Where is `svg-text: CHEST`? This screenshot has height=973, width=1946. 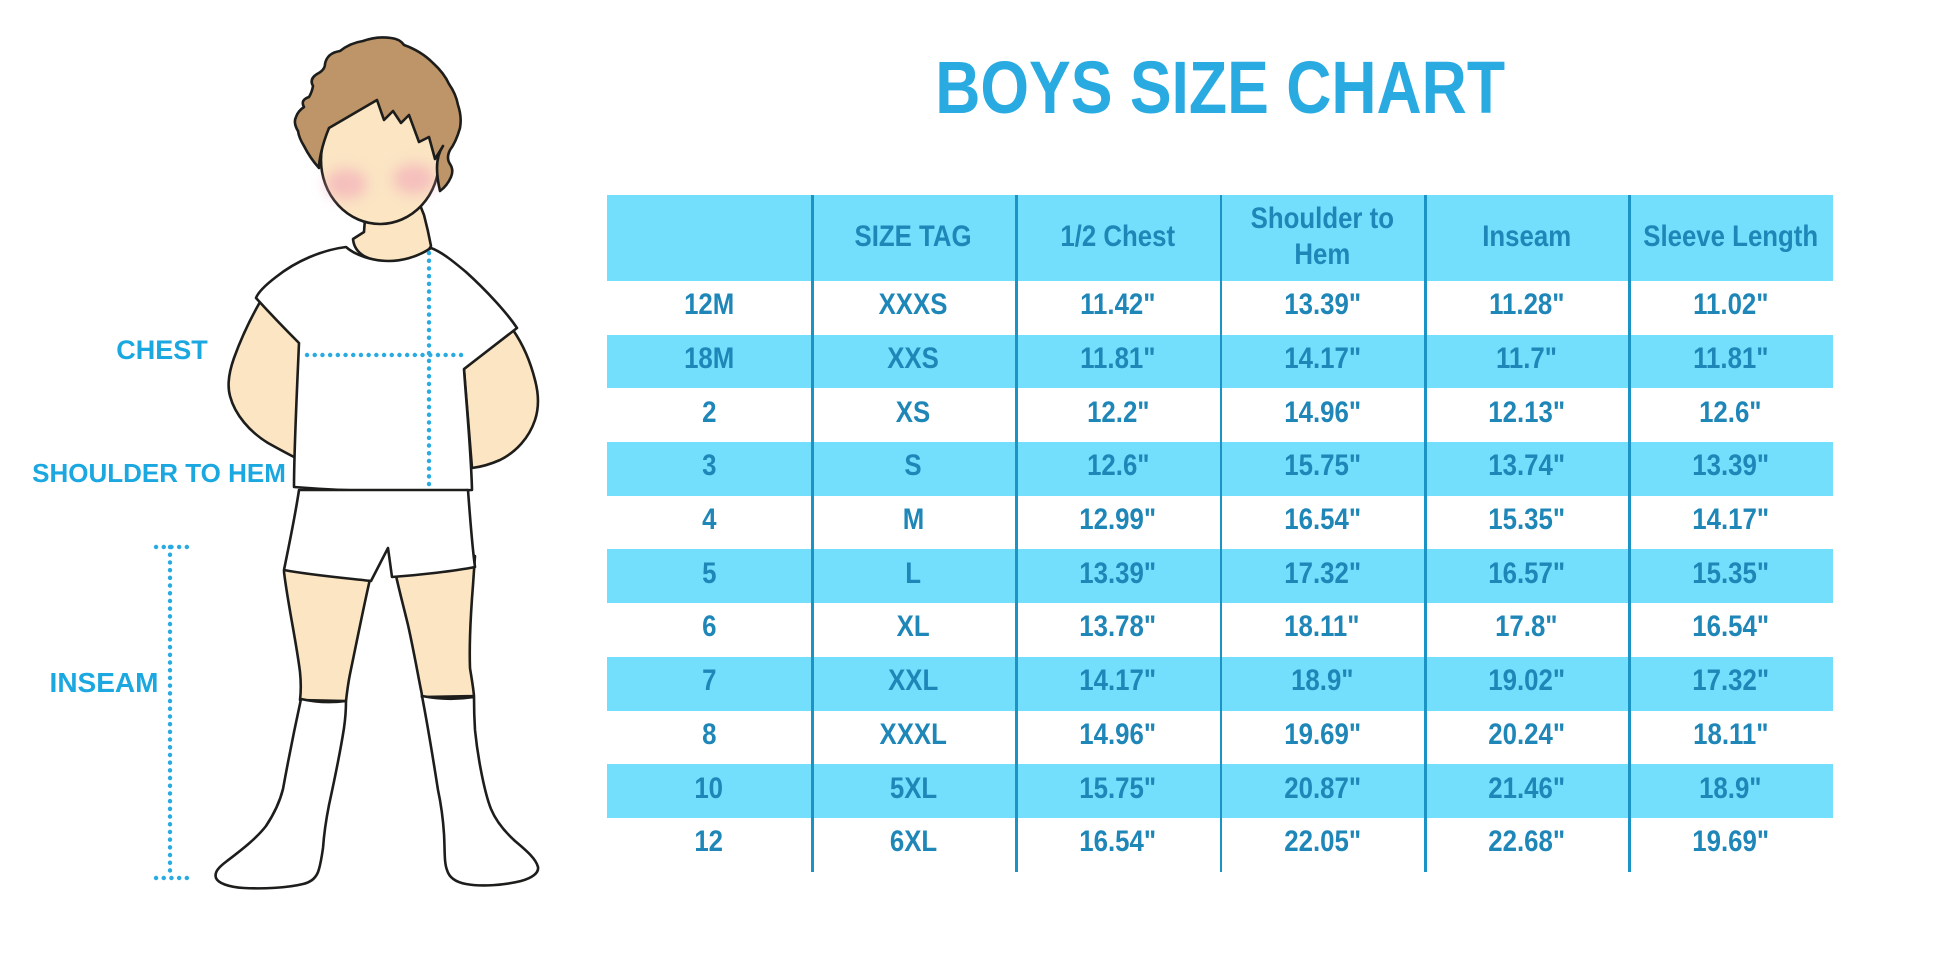
svg-text: CHEST is located at coordinates (162, 350).